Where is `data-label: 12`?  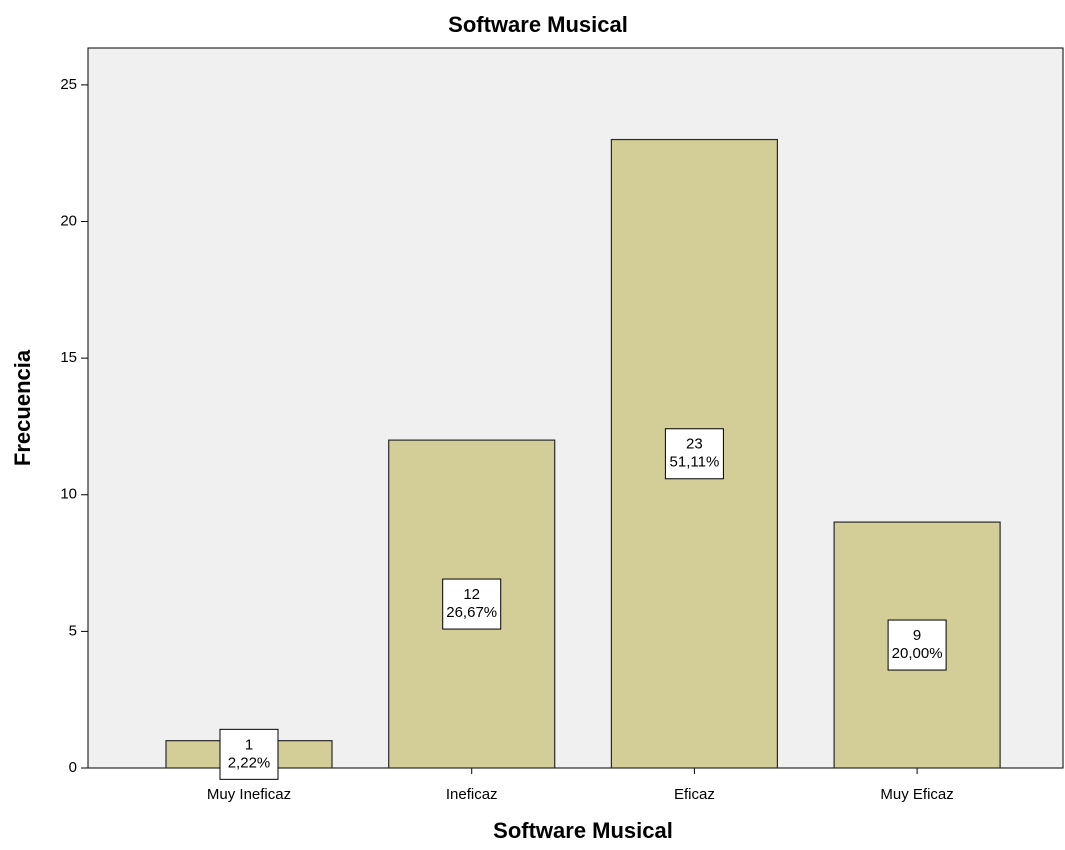 data-label: 12 is located at coordinates (471, 594).